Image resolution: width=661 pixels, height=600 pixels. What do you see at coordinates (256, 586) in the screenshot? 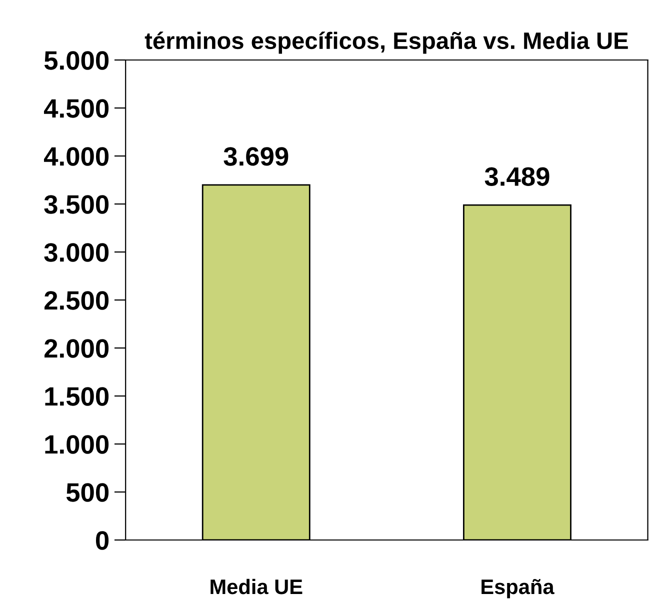
I see `x-tick-label: Media UE` at bounding box center [256, 586].